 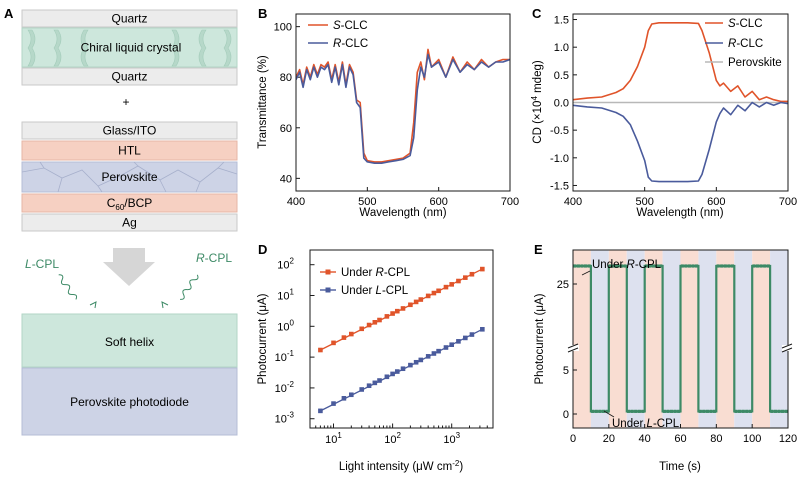 I want to click on y-tick-label: -0.5, so click(x=559, y=131).